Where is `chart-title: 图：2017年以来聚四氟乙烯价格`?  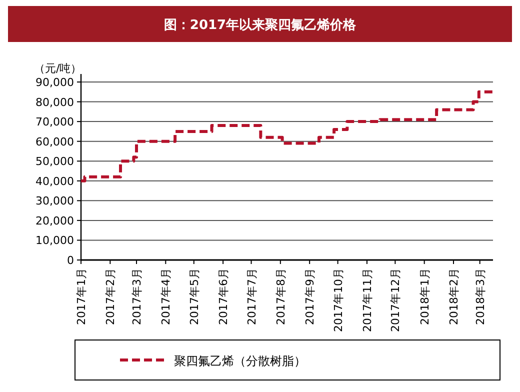
chart-title: 图：2017年以来聚四氟乙烯价格 is located at coordinates (261, 25).